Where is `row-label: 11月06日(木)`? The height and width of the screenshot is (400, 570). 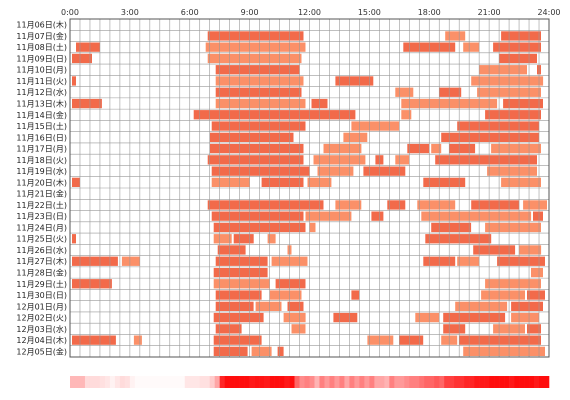
row-label: 11月06日(木) is located at coordinates (41, 25).